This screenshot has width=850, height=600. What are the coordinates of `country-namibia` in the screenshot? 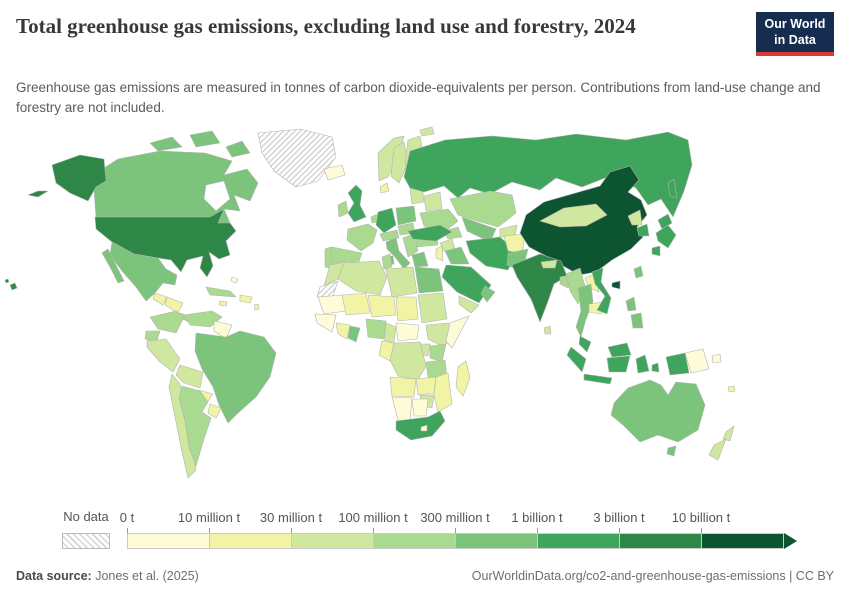 It's located at (402, 409).